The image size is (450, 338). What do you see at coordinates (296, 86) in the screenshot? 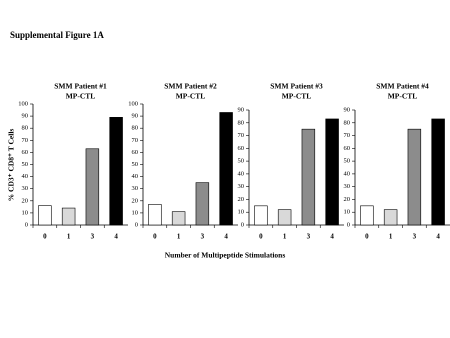
I see `panel-title: SMM Patient #3` at bounding box center [296, 86].